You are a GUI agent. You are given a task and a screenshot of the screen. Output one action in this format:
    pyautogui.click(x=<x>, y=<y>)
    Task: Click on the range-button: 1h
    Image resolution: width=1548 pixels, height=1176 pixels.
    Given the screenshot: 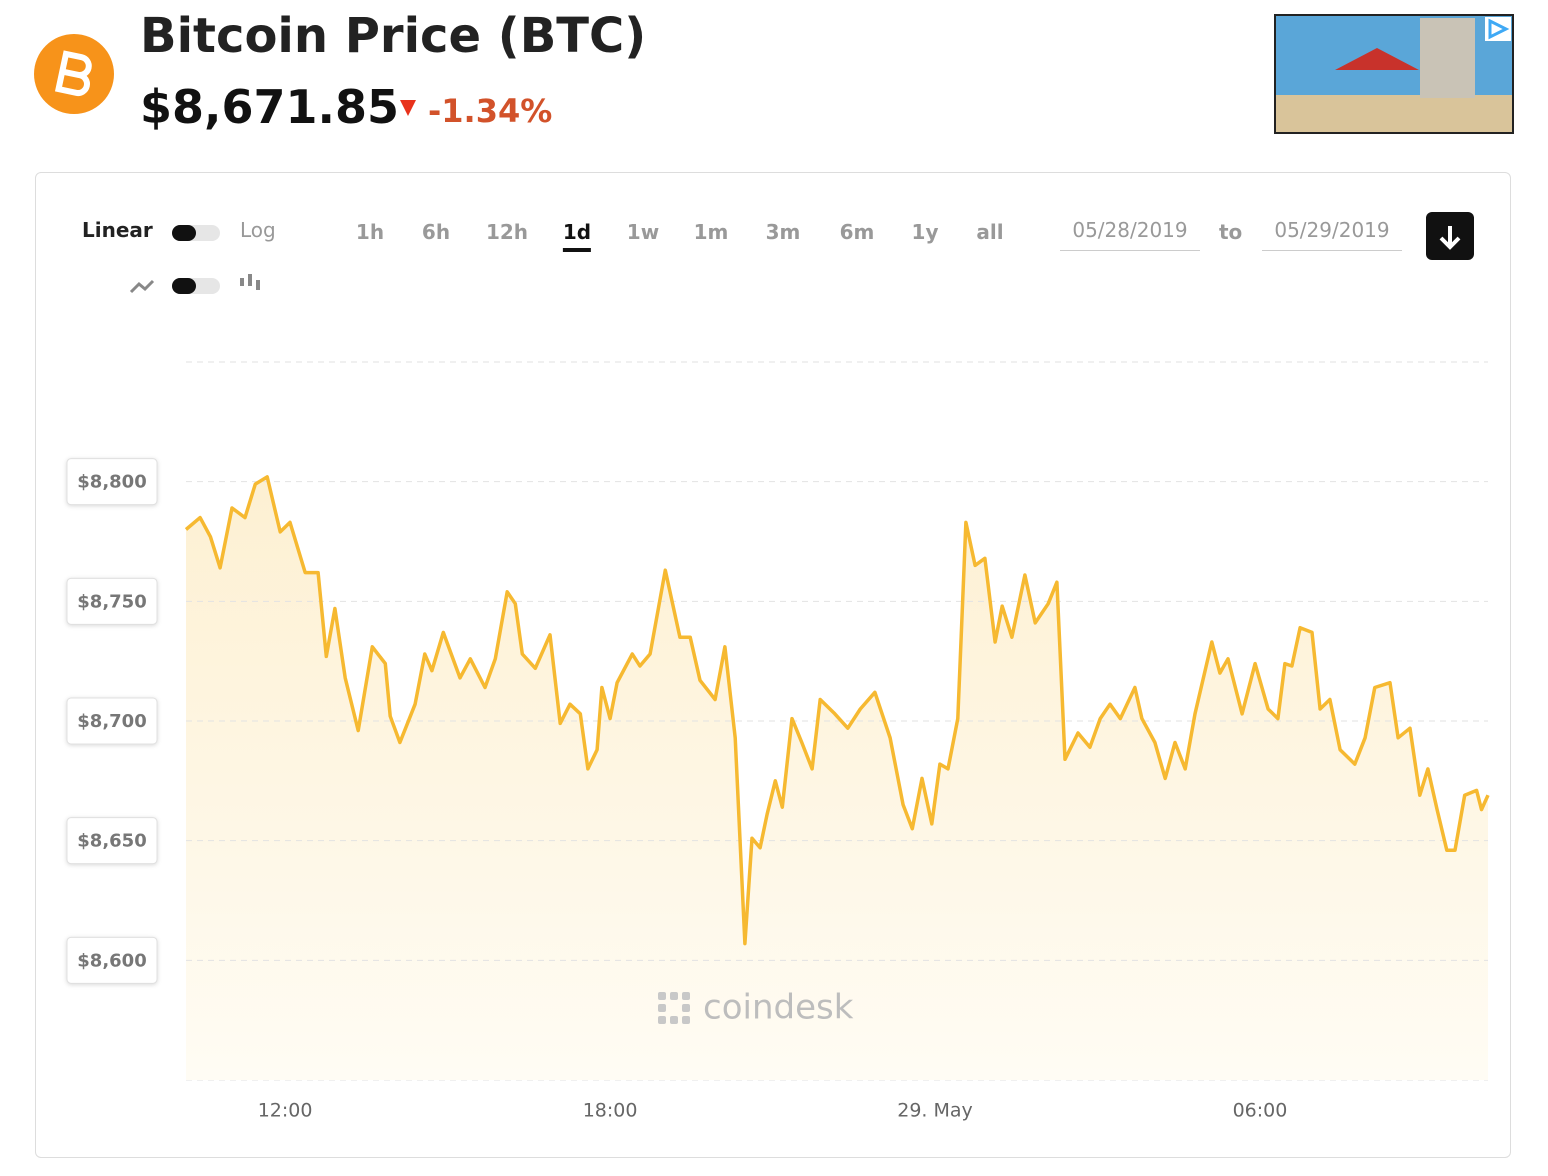 What is the action you would take?
    pyautogui.click(x=370, y=232)
    